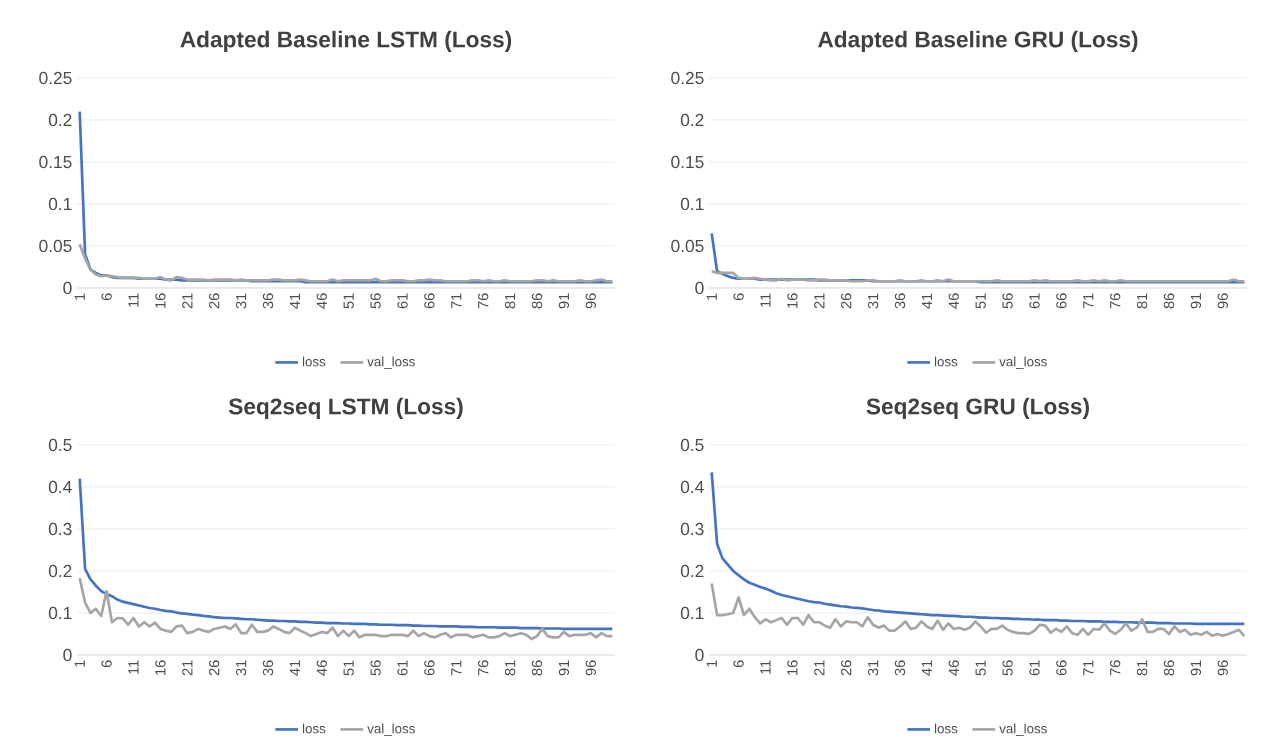 Image resolution: width=1265 pixels, height=739 pixels. I want to click on y-tick-label: 0.25, so click(55, 78).